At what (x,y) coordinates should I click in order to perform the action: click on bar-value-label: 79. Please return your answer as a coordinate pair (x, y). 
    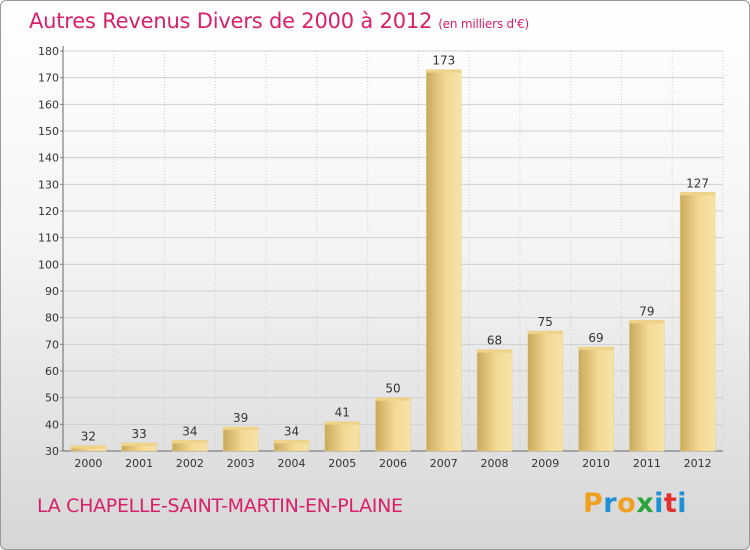
    Looking at the image, I should click on (646, 311).